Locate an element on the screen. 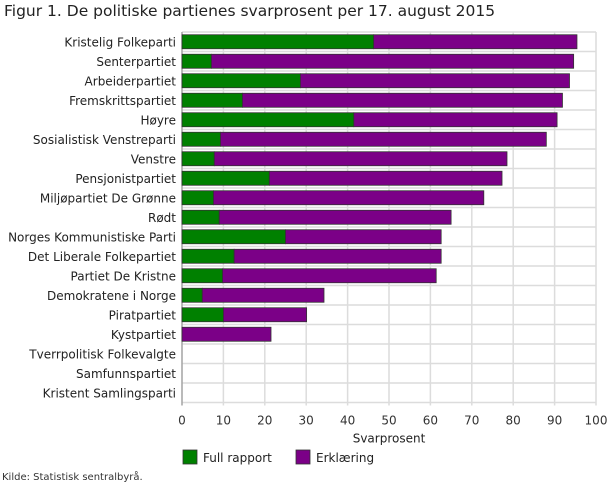 This screenshot has width=610, height=488. x-tick-label: 30 is located at coordinates (306, 421).